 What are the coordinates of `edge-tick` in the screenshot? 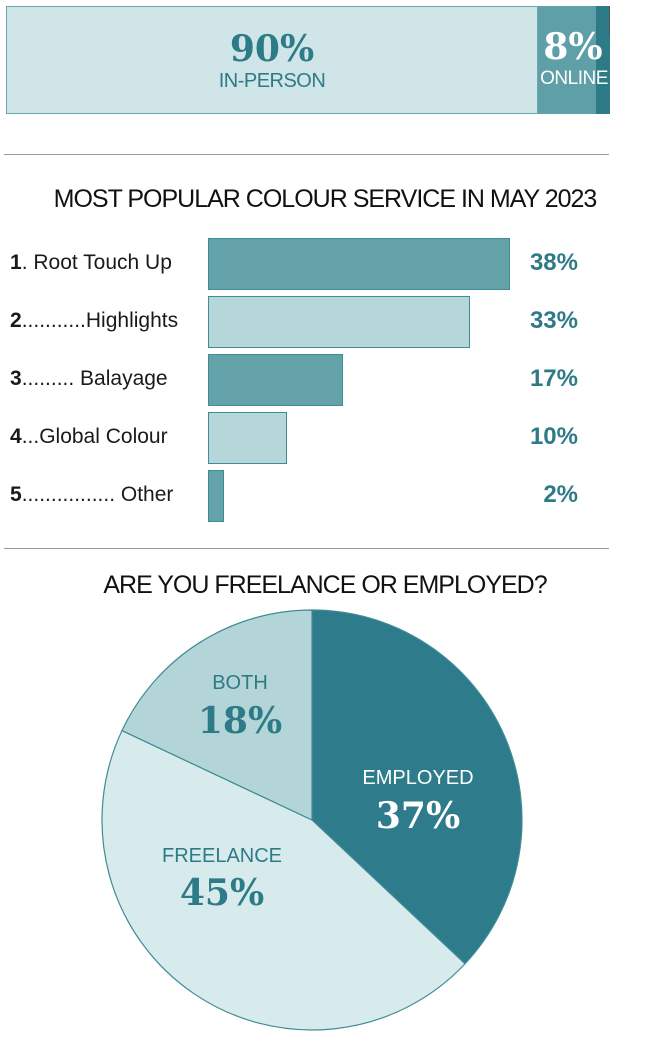 It's located at (609, 21).